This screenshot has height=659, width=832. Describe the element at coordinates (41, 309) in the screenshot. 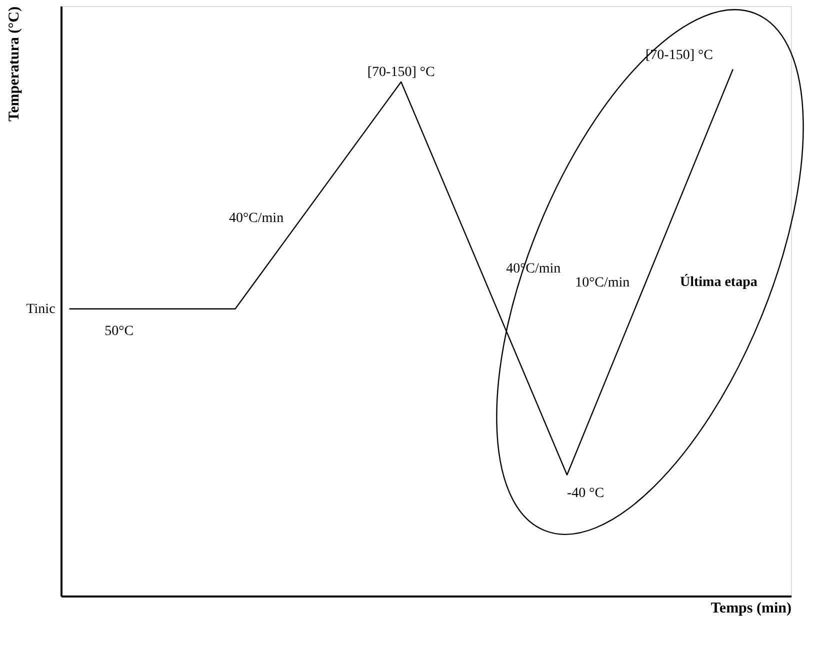

I see `text: Tinic` at that location.